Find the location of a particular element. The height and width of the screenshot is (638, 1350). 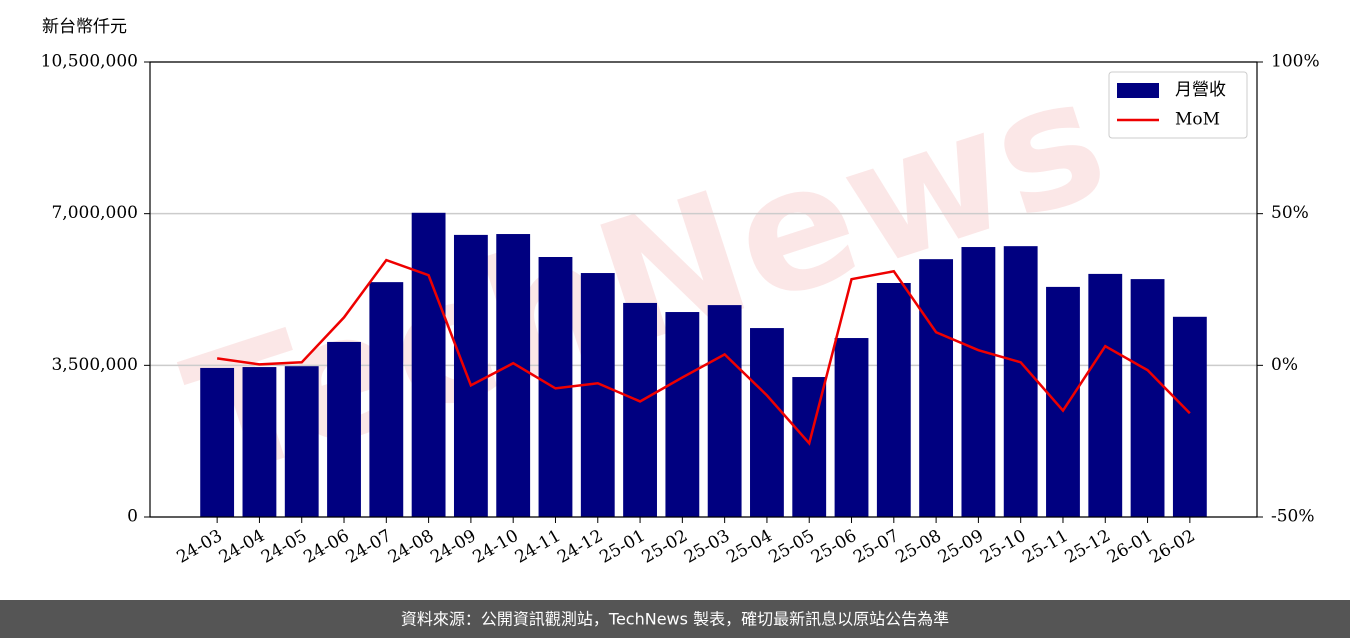

x-tick-label: 25-11 is located at coordinates (1045, 547).